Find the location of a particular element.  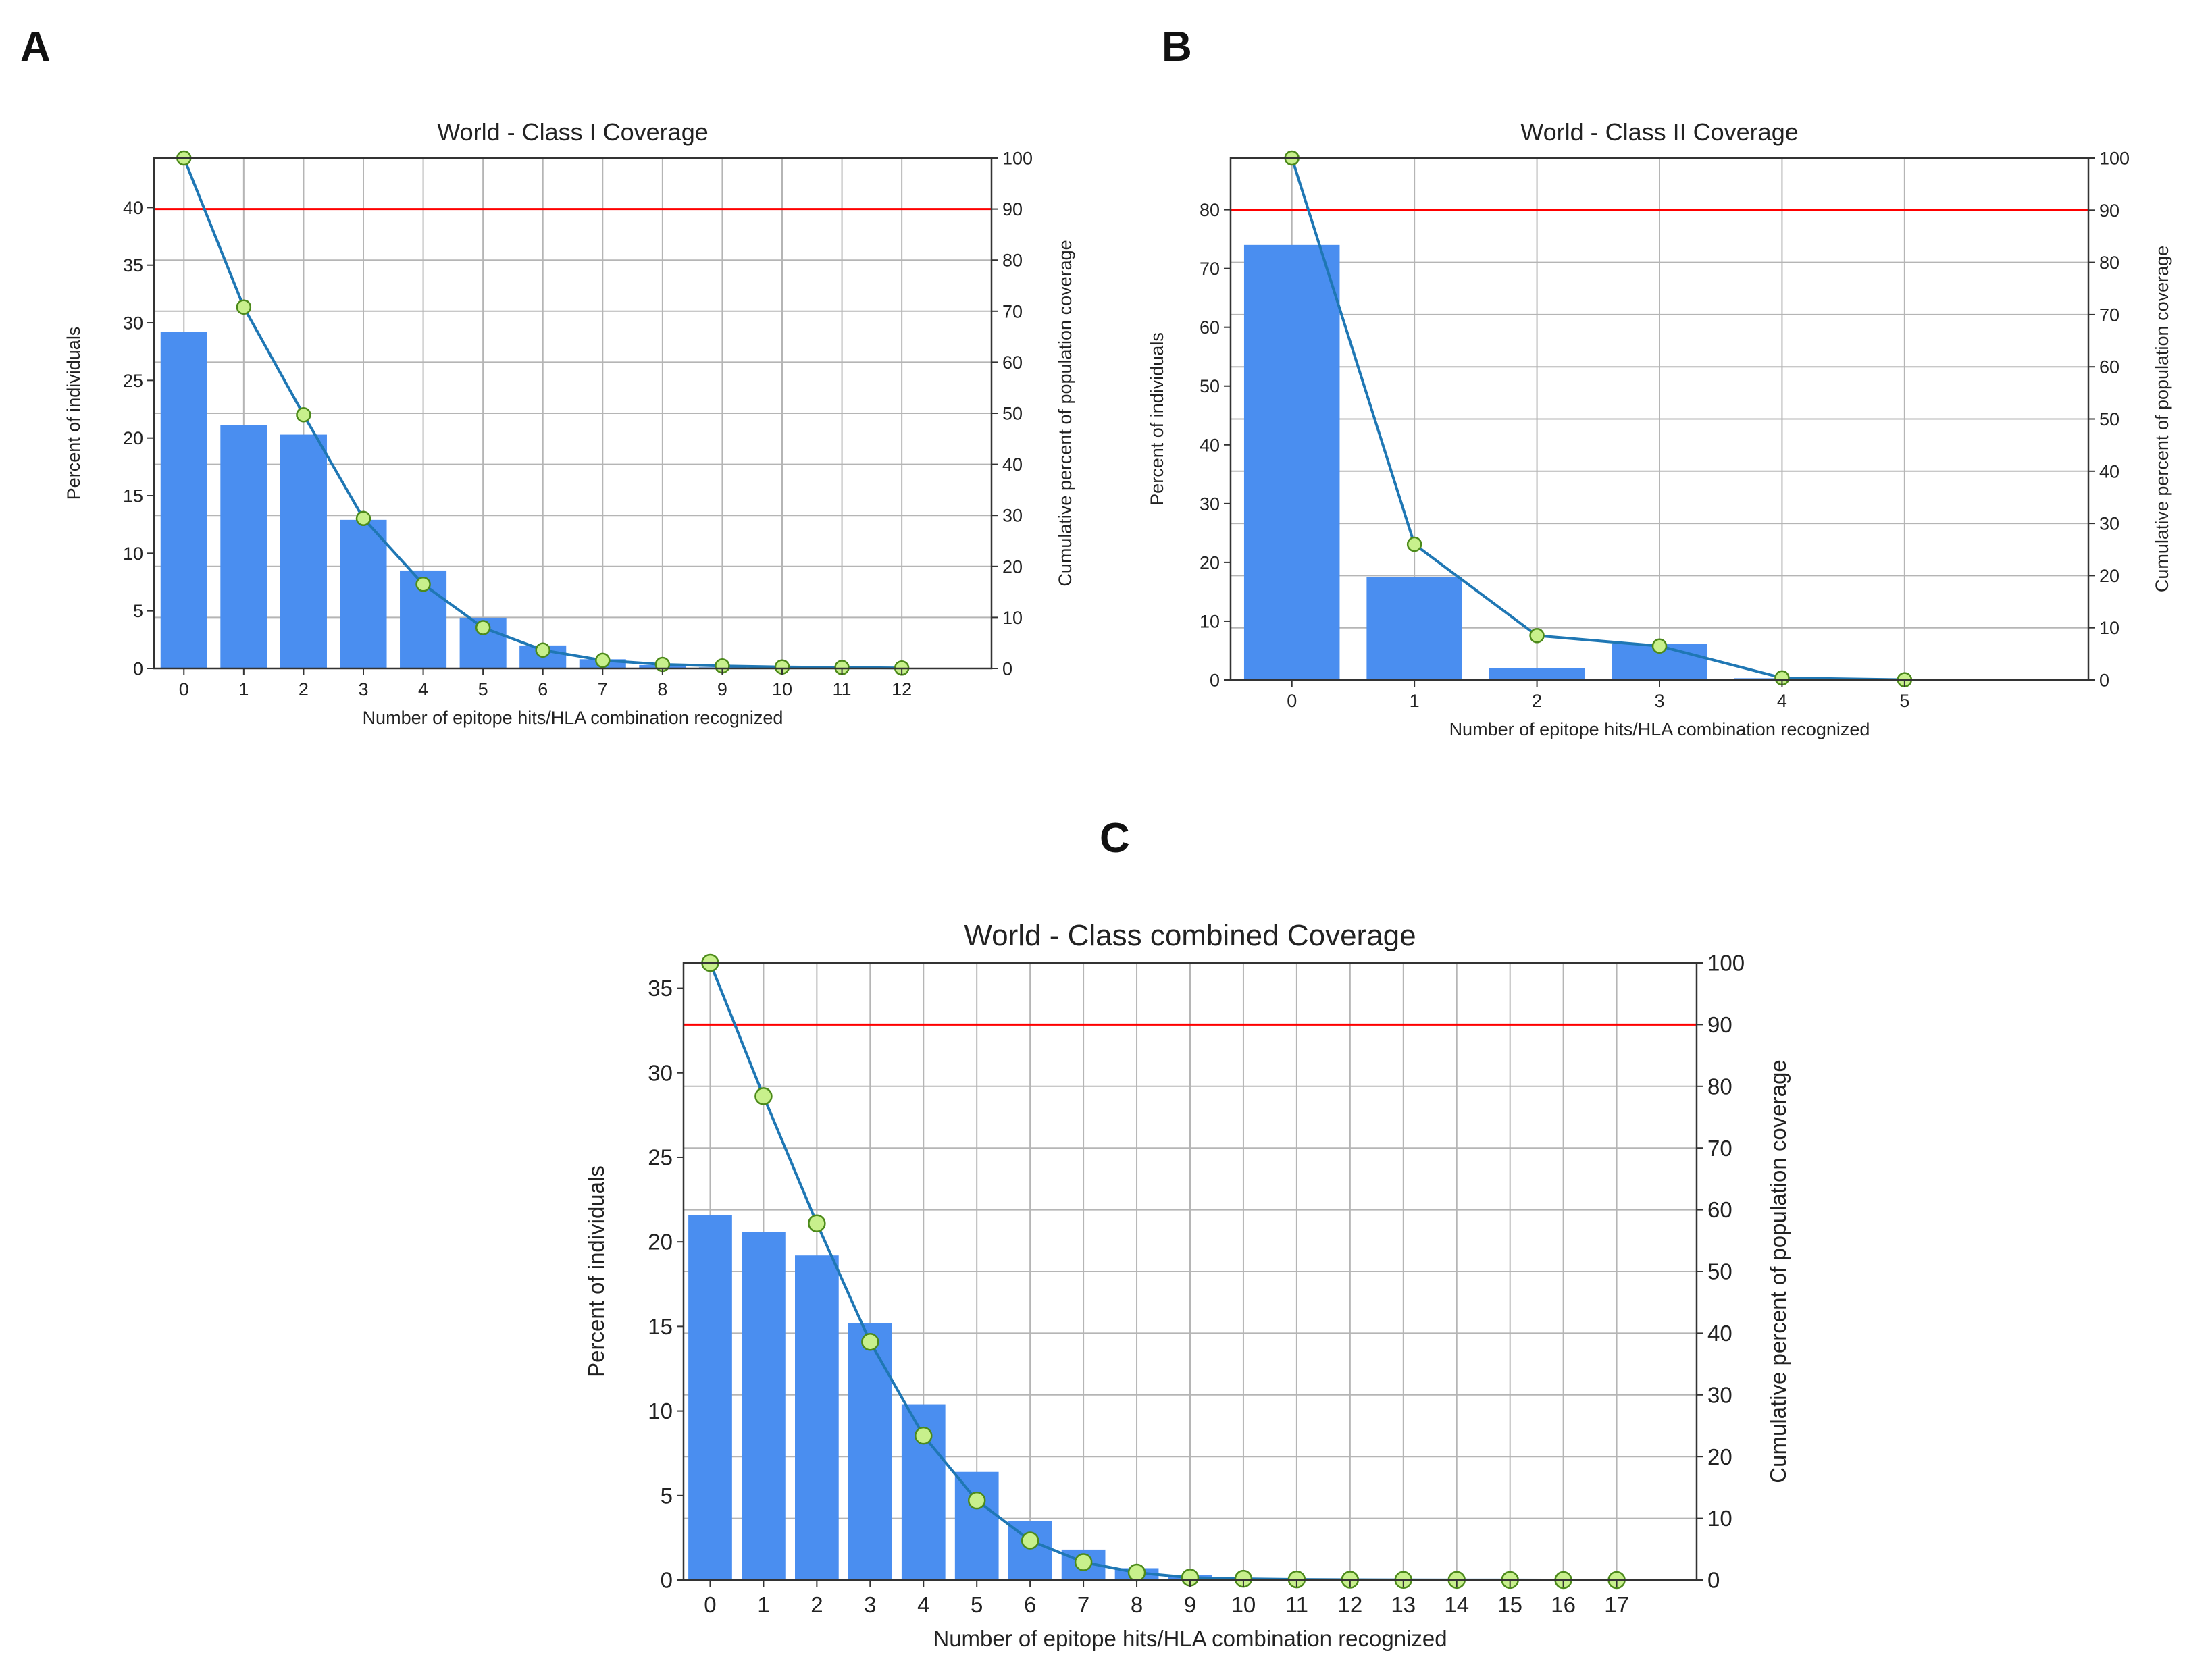

y-axis-left: 0 5 10 15 20 25 30 35 40 is located at coordinates (138, 438).